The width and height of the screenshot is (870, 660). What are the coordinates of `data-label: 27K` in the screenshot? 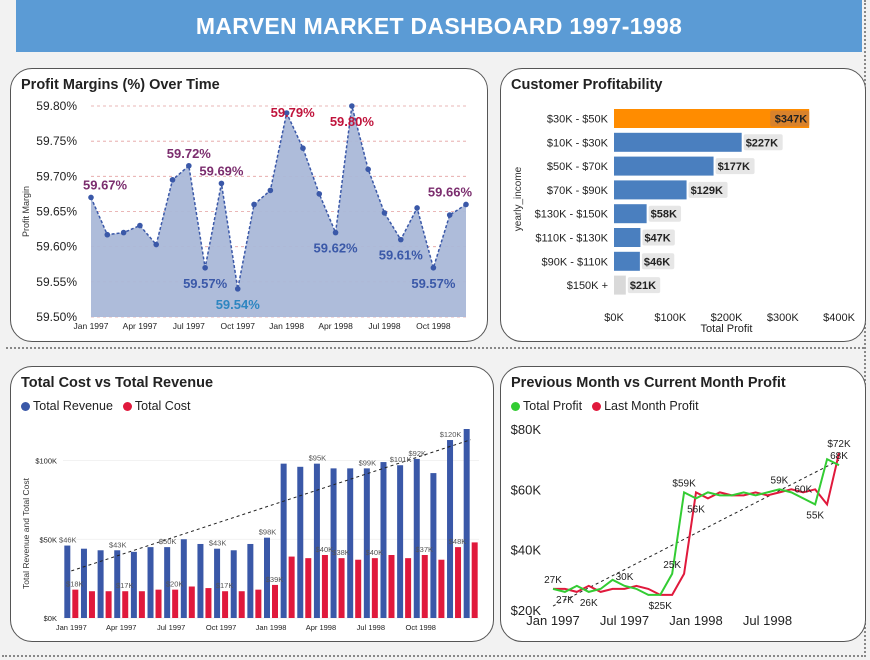 It's located at (565, 600).